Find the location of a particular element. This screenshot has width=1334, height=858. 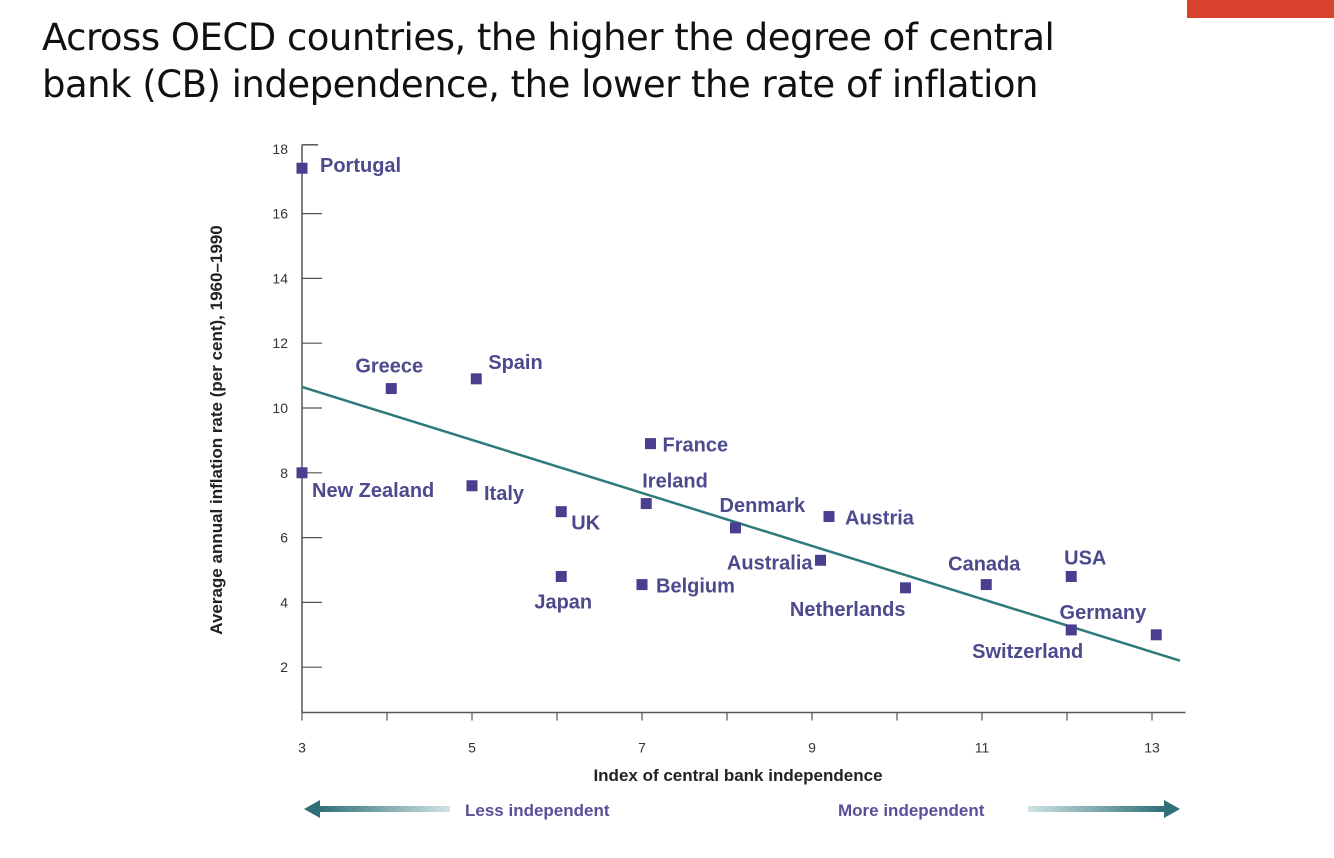

y-tick-label: 12 is located at coordinates (280, 343).